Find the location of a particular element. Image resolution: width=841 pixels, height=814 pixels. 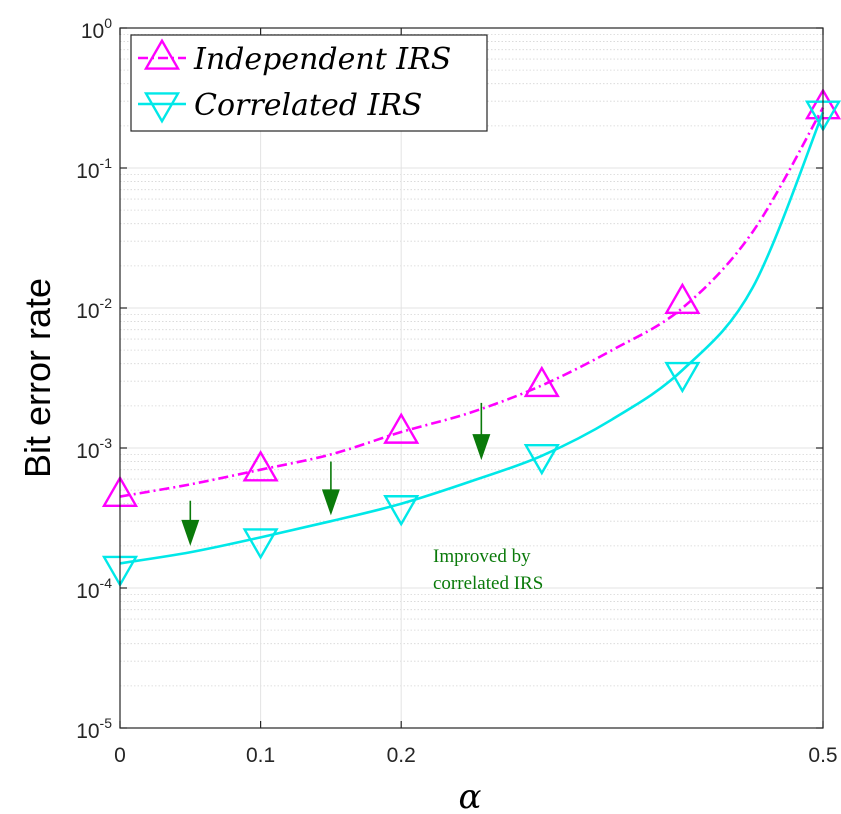

y-tick-label: 10⁰ is located at coordinates (96, 29).